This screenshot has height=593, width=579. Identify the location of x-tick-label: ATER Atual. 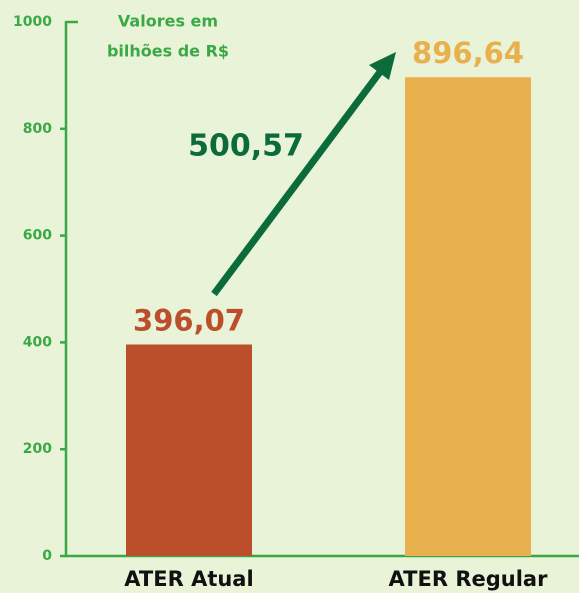
(188, 579).